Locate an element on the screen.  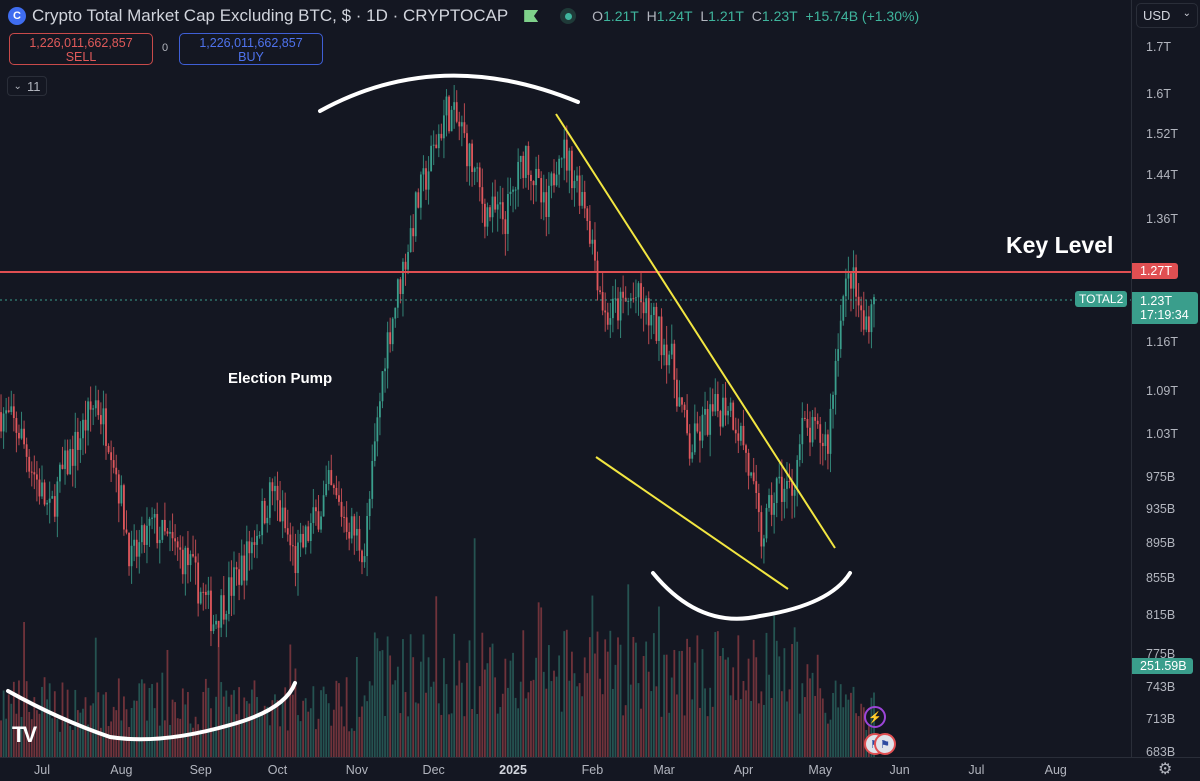
key-level-annotation: Key Level is located at coordinates (1060, 245).